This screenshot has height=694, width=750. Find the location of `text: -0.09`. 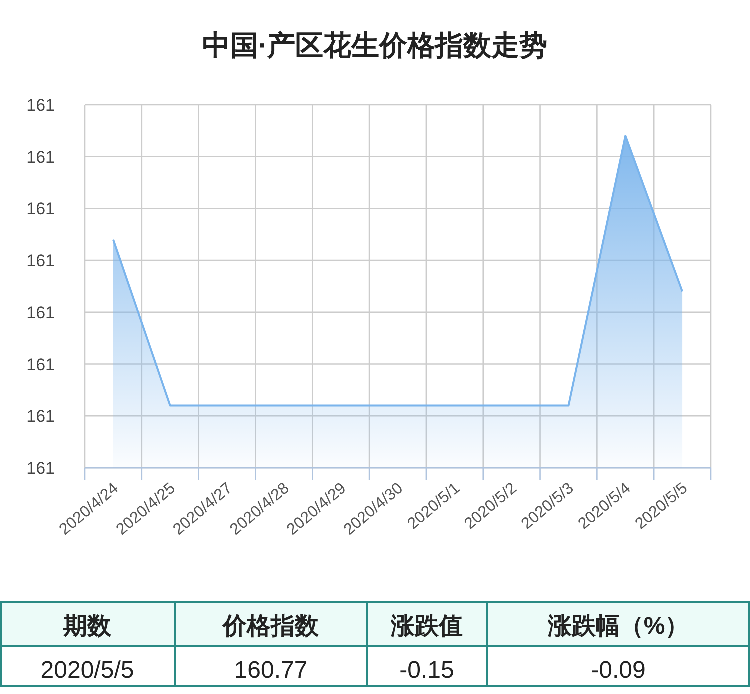

text: -0.09 is located at coordinates (618, 670).